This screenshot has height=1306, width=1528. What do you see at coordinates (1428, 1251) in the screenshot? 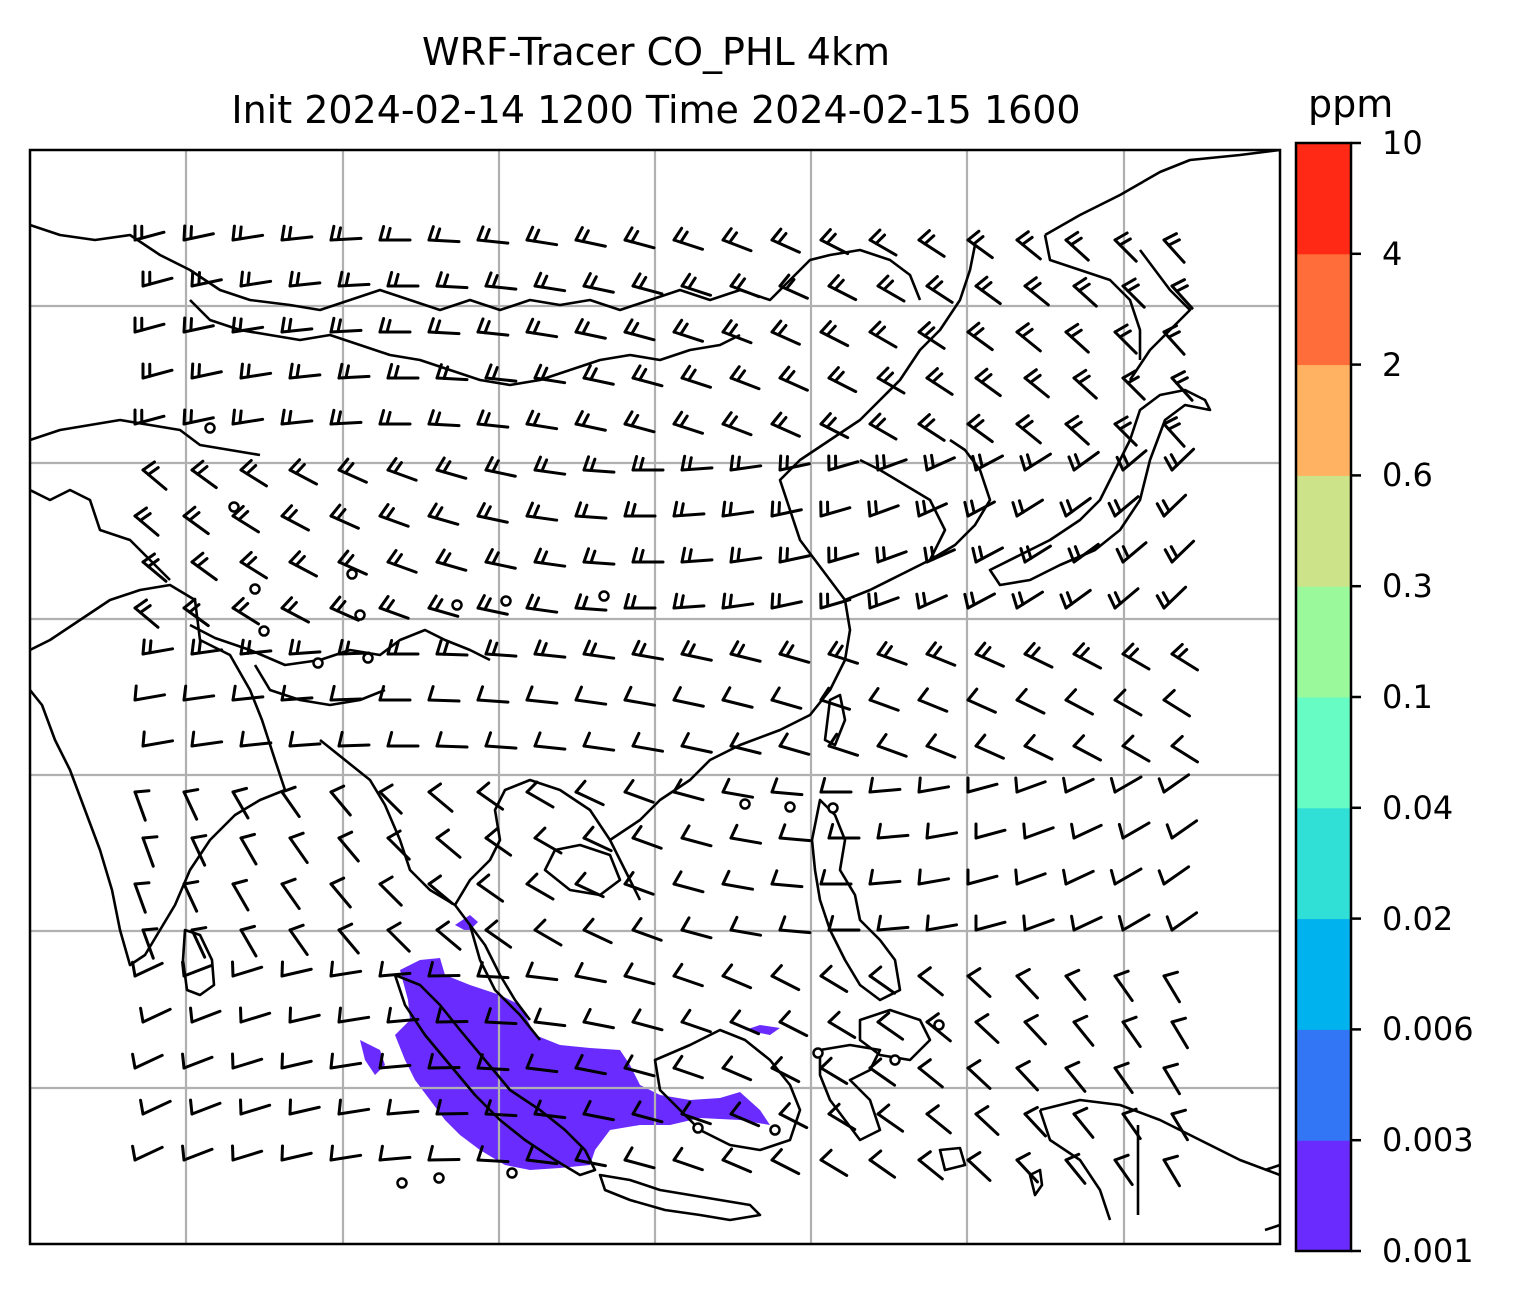
I see `colorbar-tick-label: 0.001` at bounding box center [1428, 1251].